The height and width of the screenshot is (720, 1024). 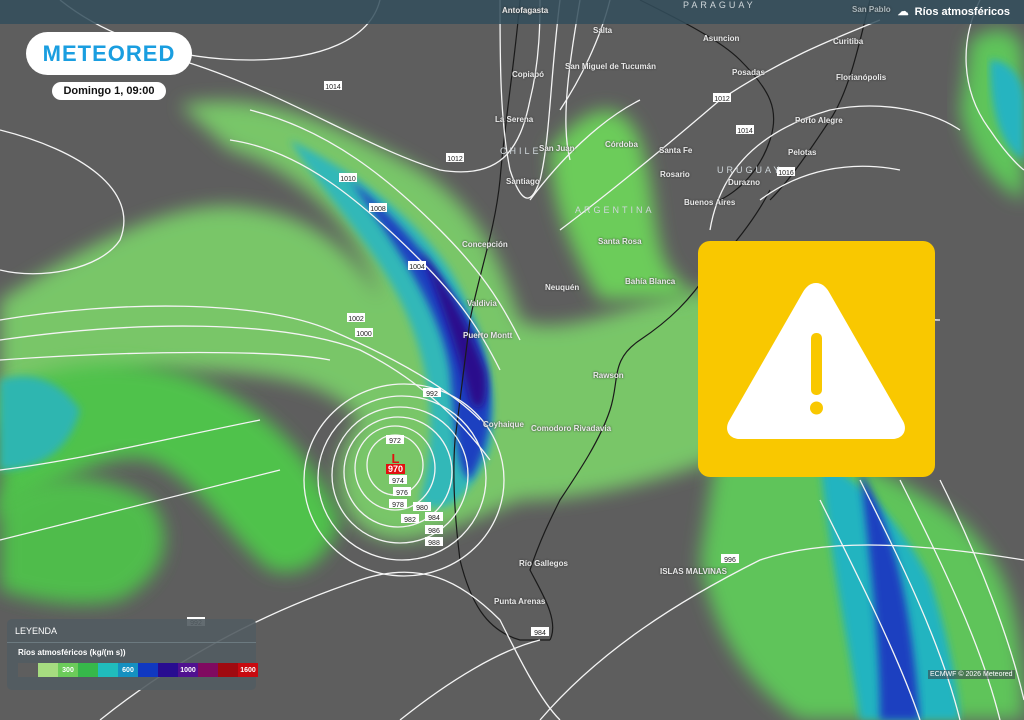 What do you see at coordinates (615, 210) in the screenshot?
I see `country-label: ARGENTINA` at bounding box center [615, 210].